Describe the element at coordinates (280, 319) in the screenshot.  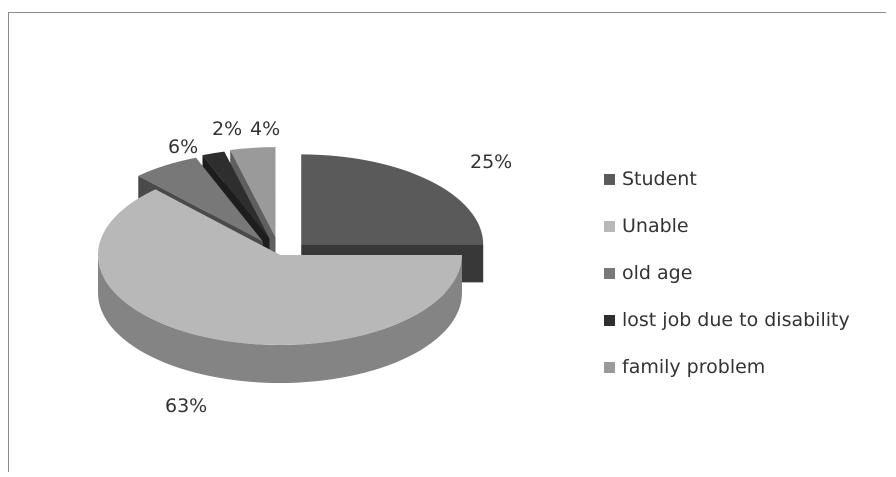
I see `pie-slice-side` at that location.